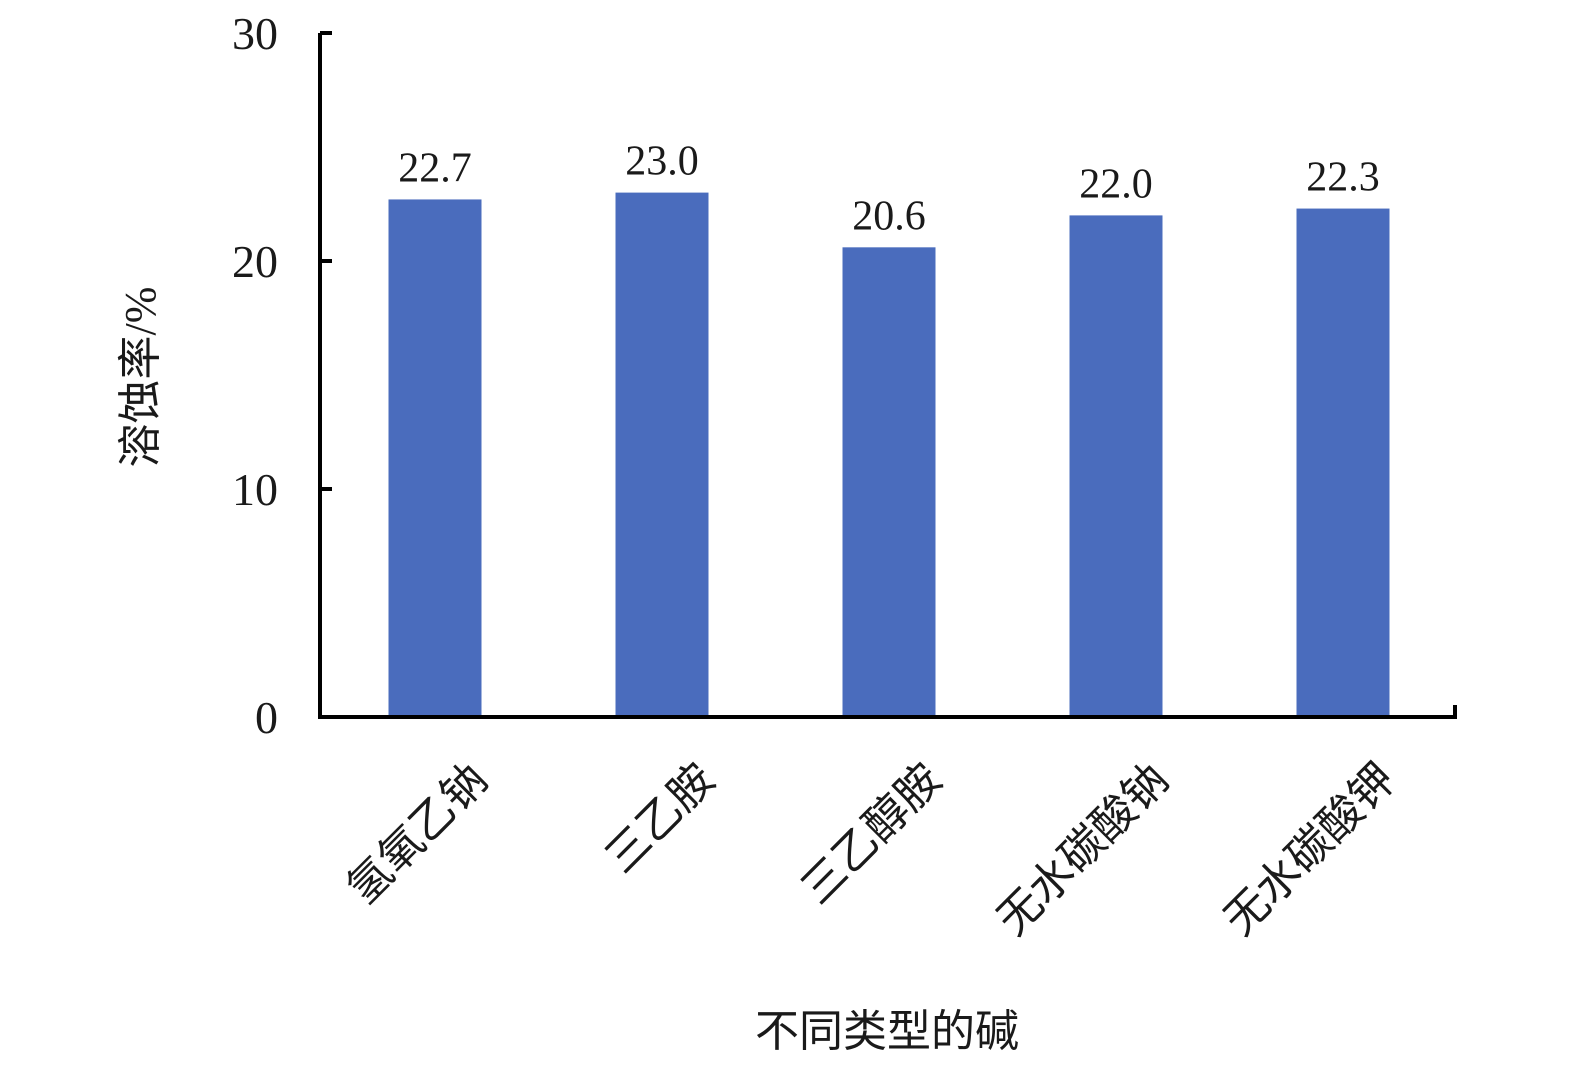 The image size is (1575, 1070). I want to click on category-label: 三乙胺, so click(660, 818).